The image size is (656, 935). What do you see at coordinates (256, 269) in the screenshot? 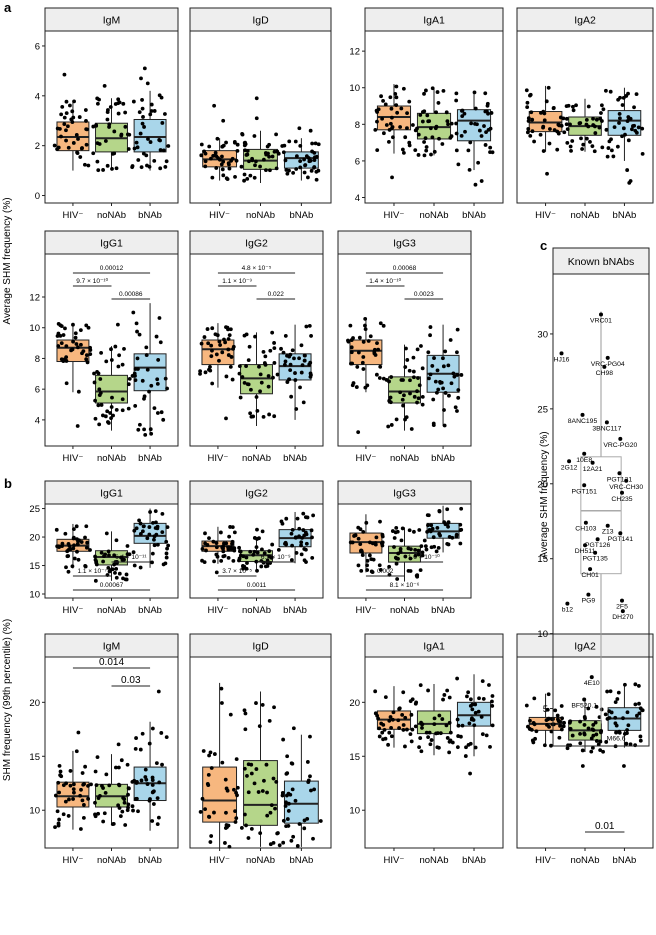
I see `significance-bracket: 4.8 × 10⁻⁵` at bounding box center [256, 269].